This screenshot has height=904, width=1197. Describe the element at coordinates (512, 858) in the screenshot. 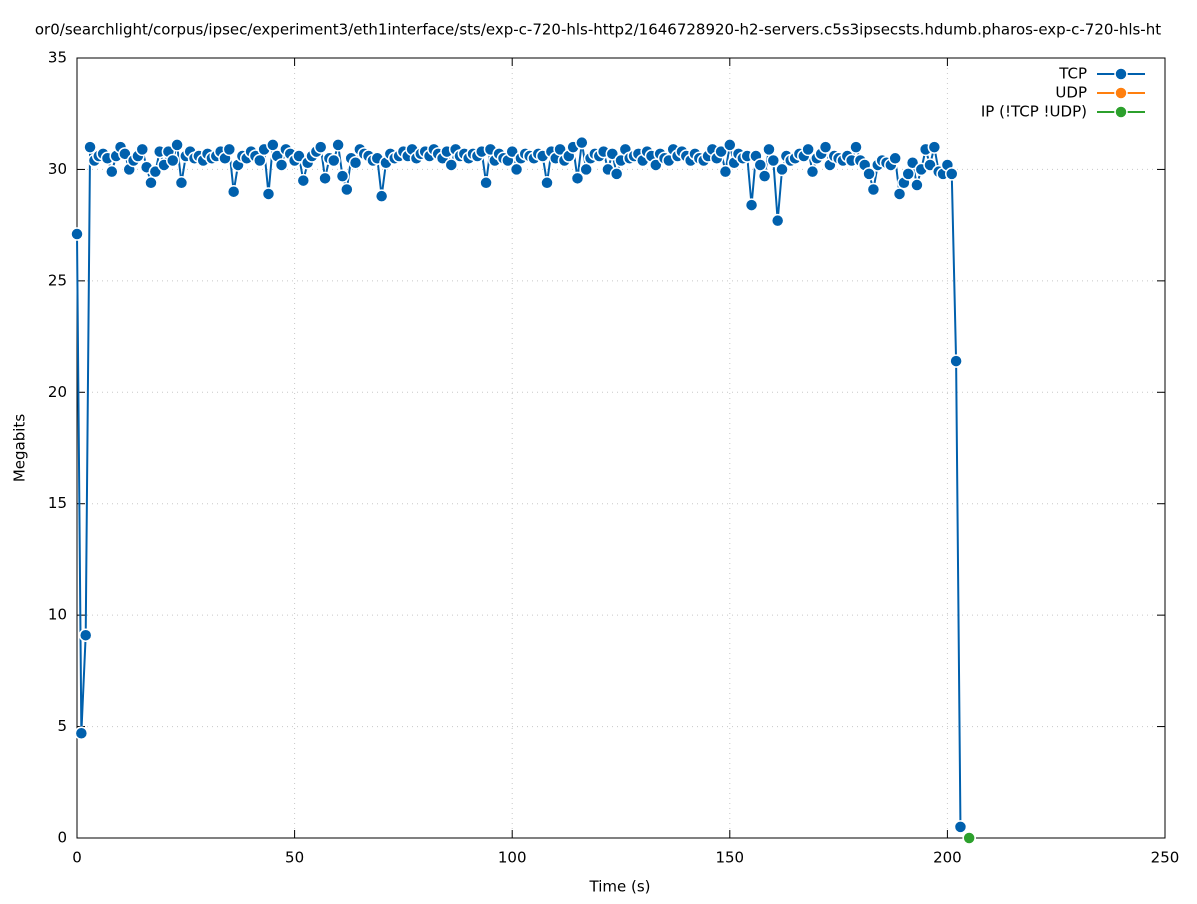

I see `x-tick-label: 100` at that location.